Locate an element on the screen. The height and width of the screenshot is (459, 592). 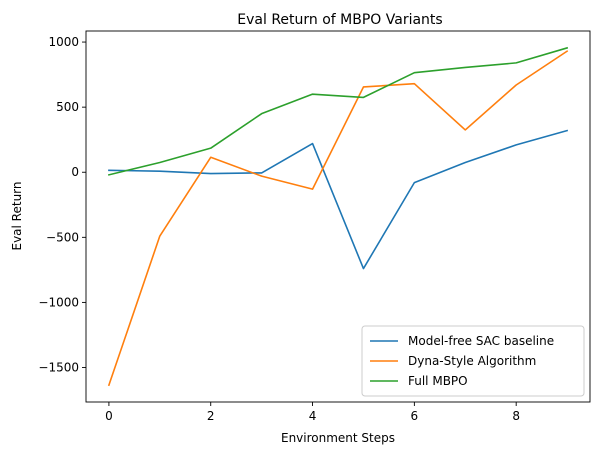
x-axis-ticks: 0 2 4 6 8 is located at coordinates (312, 412).